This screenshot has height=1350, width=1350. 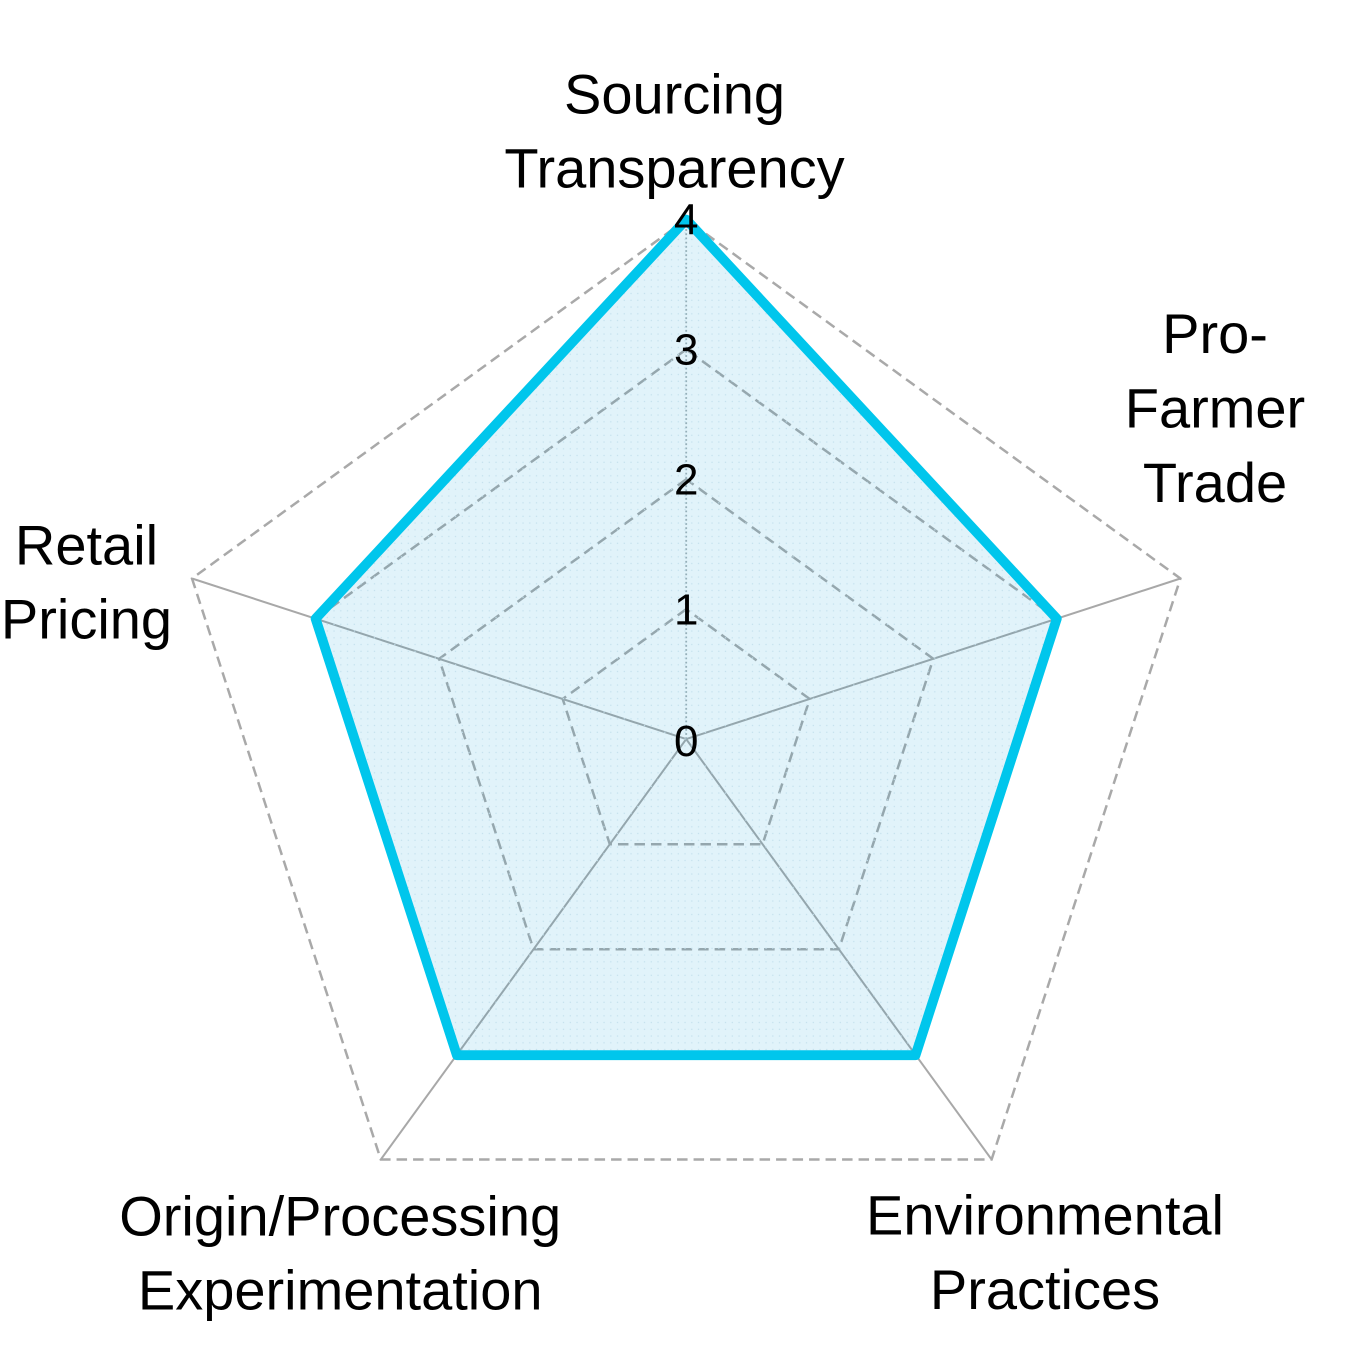 I want to click on svg-text: Pricing, so click(x=86, y=618).